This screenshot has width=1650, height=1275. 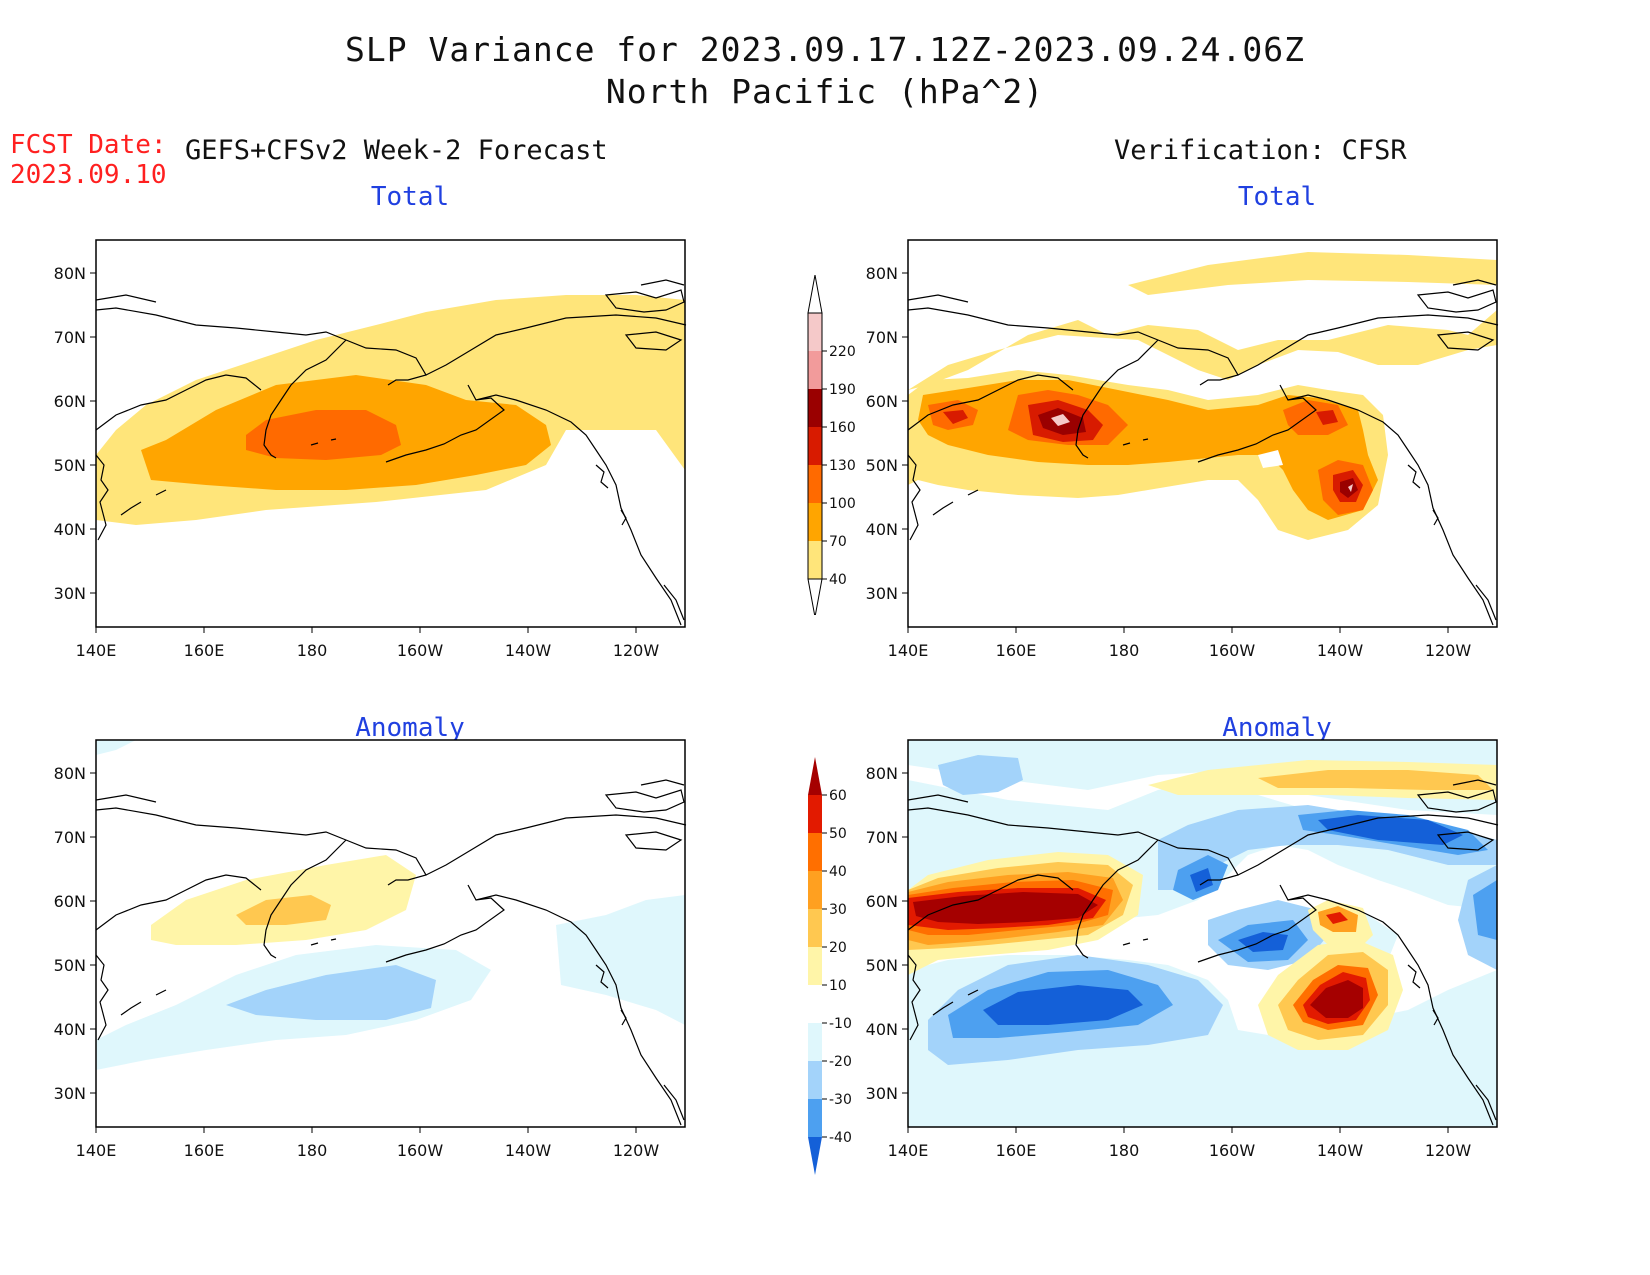 What do you see at coordinates (831, 445) in the screenshot?
I see `colorbar-total: 220 190 160 130 100 70 40` at bounding box center [831, 445].